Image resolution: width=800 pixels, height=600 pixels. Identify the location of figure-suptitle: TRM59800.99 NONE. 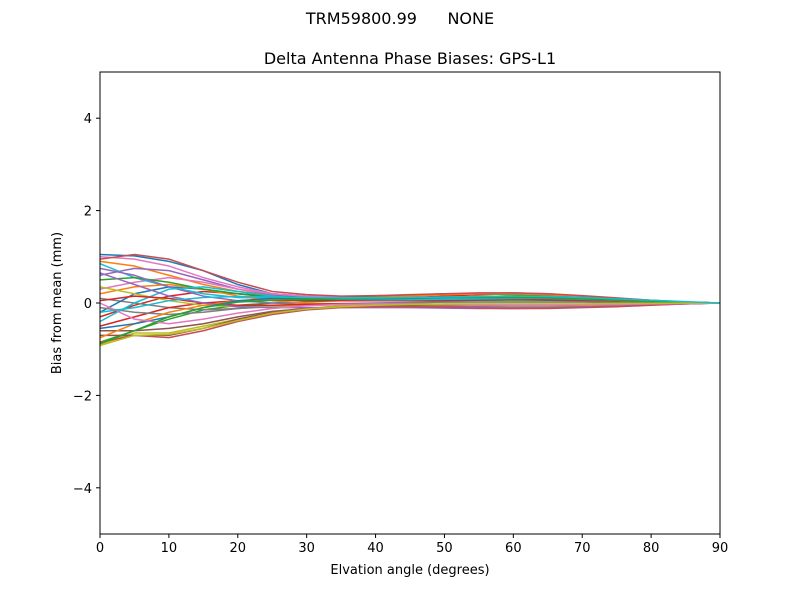
(400, 18).